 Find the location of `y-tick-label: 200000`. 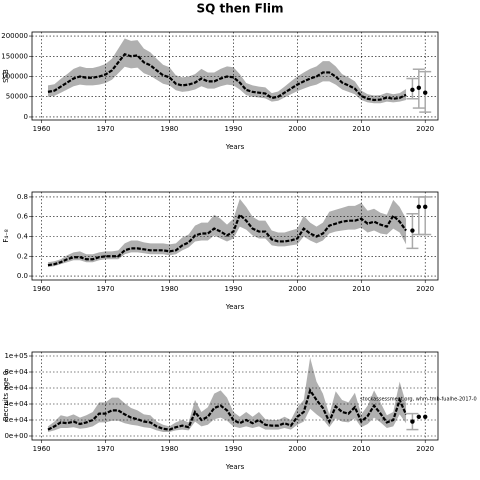

y-tick-label: 200000 is located at coordinates (14, 36).